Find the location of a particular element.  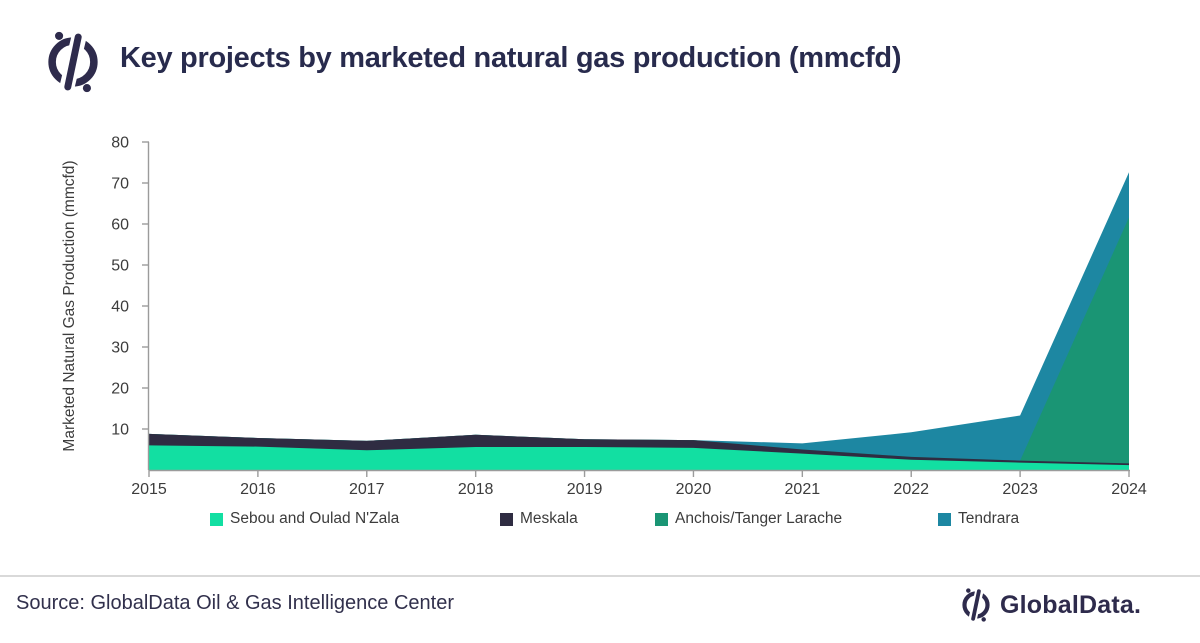

legend-item-anchois-tanger-larache: Anchois/Tanger Larache is located at coordinates (748, 519).